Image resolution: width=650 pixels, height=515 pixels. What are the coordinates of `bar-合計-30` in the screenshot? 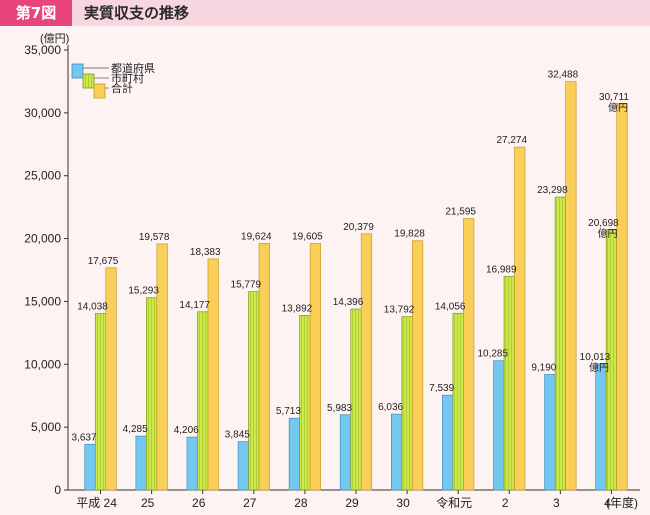 It's located at (417, 365).